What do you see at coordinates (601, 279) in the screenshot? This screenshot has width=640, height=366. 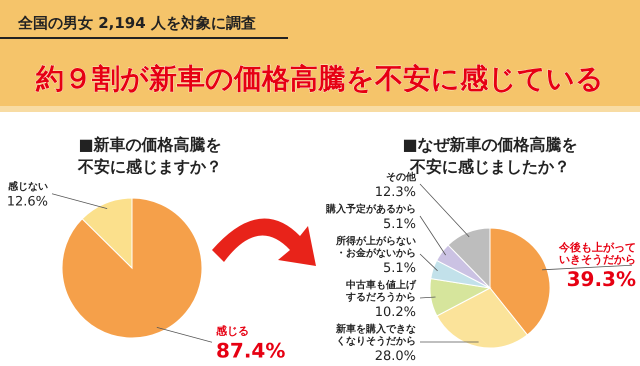 I see `data-label: 39.3%` at bounding box center [601, 279].